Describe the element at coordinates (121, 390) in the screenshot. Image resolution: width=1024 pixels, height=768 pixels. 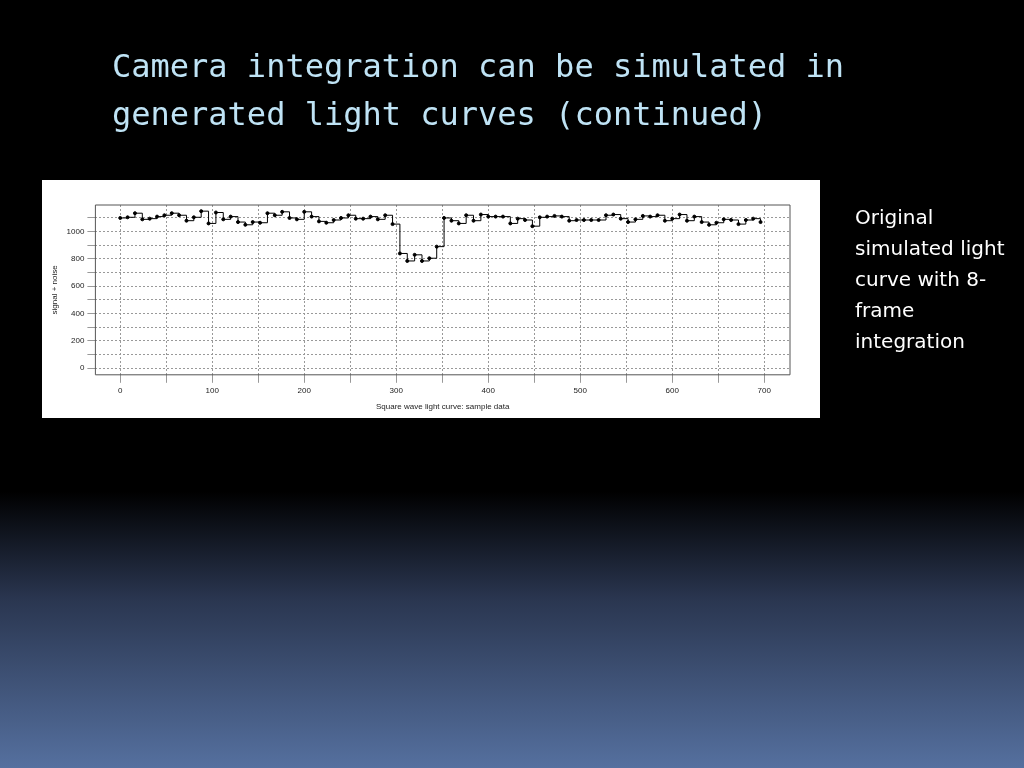
I see `x-tick-label: 0` at that location.